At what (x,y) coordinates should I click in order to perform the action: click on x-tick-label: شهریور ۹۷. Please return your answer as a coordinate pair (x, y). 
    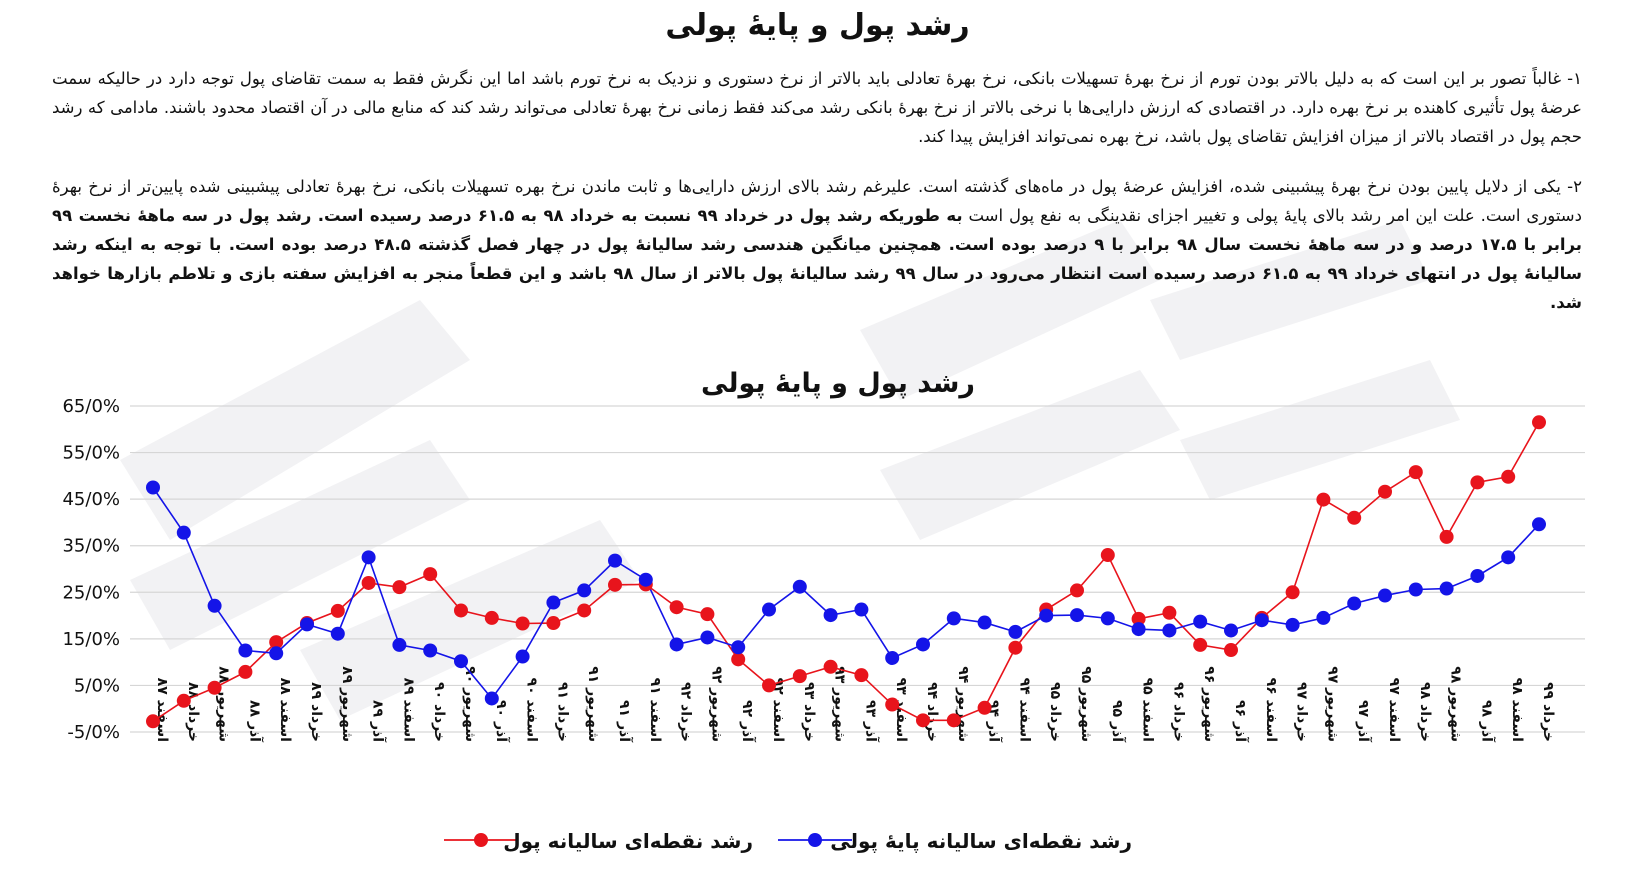
    Looking at the image, I should click on (1332, 704).